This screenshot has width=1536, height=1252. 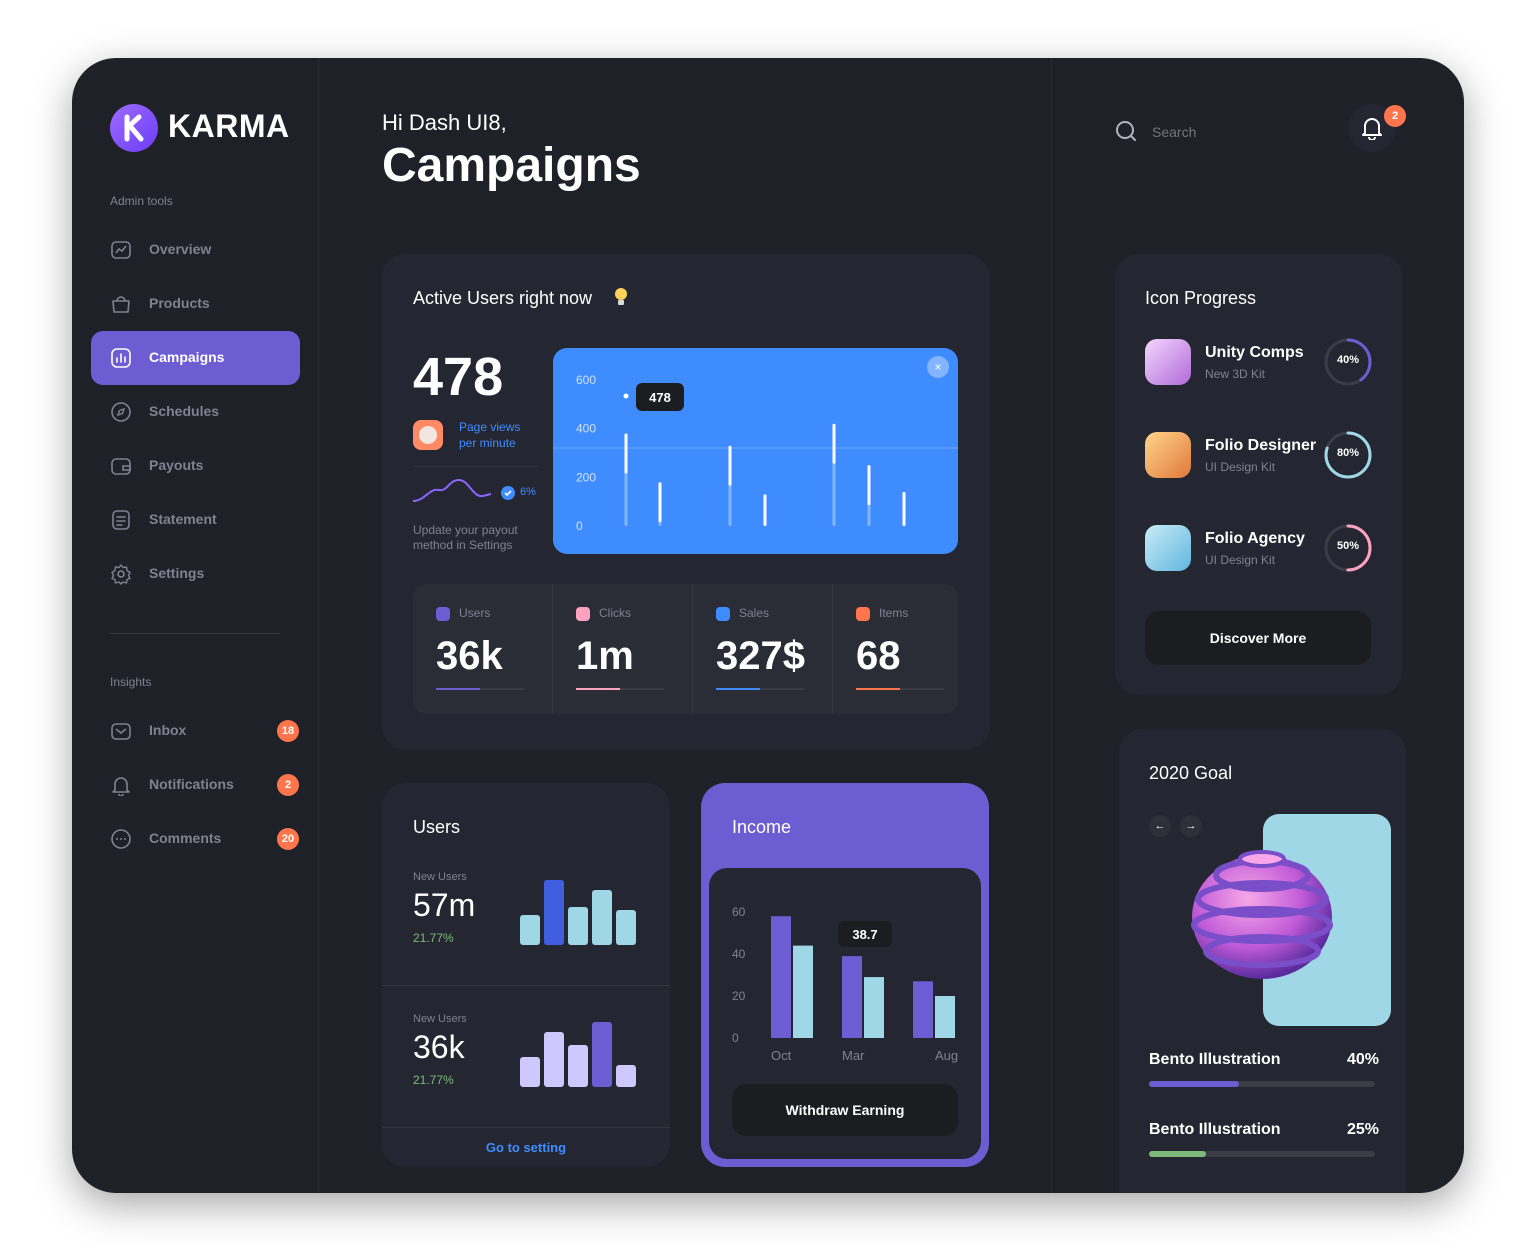 What do you see at coordinates (121, 574) in the screenshot?
I see `gear-icon` at bounding box center [121, 574].